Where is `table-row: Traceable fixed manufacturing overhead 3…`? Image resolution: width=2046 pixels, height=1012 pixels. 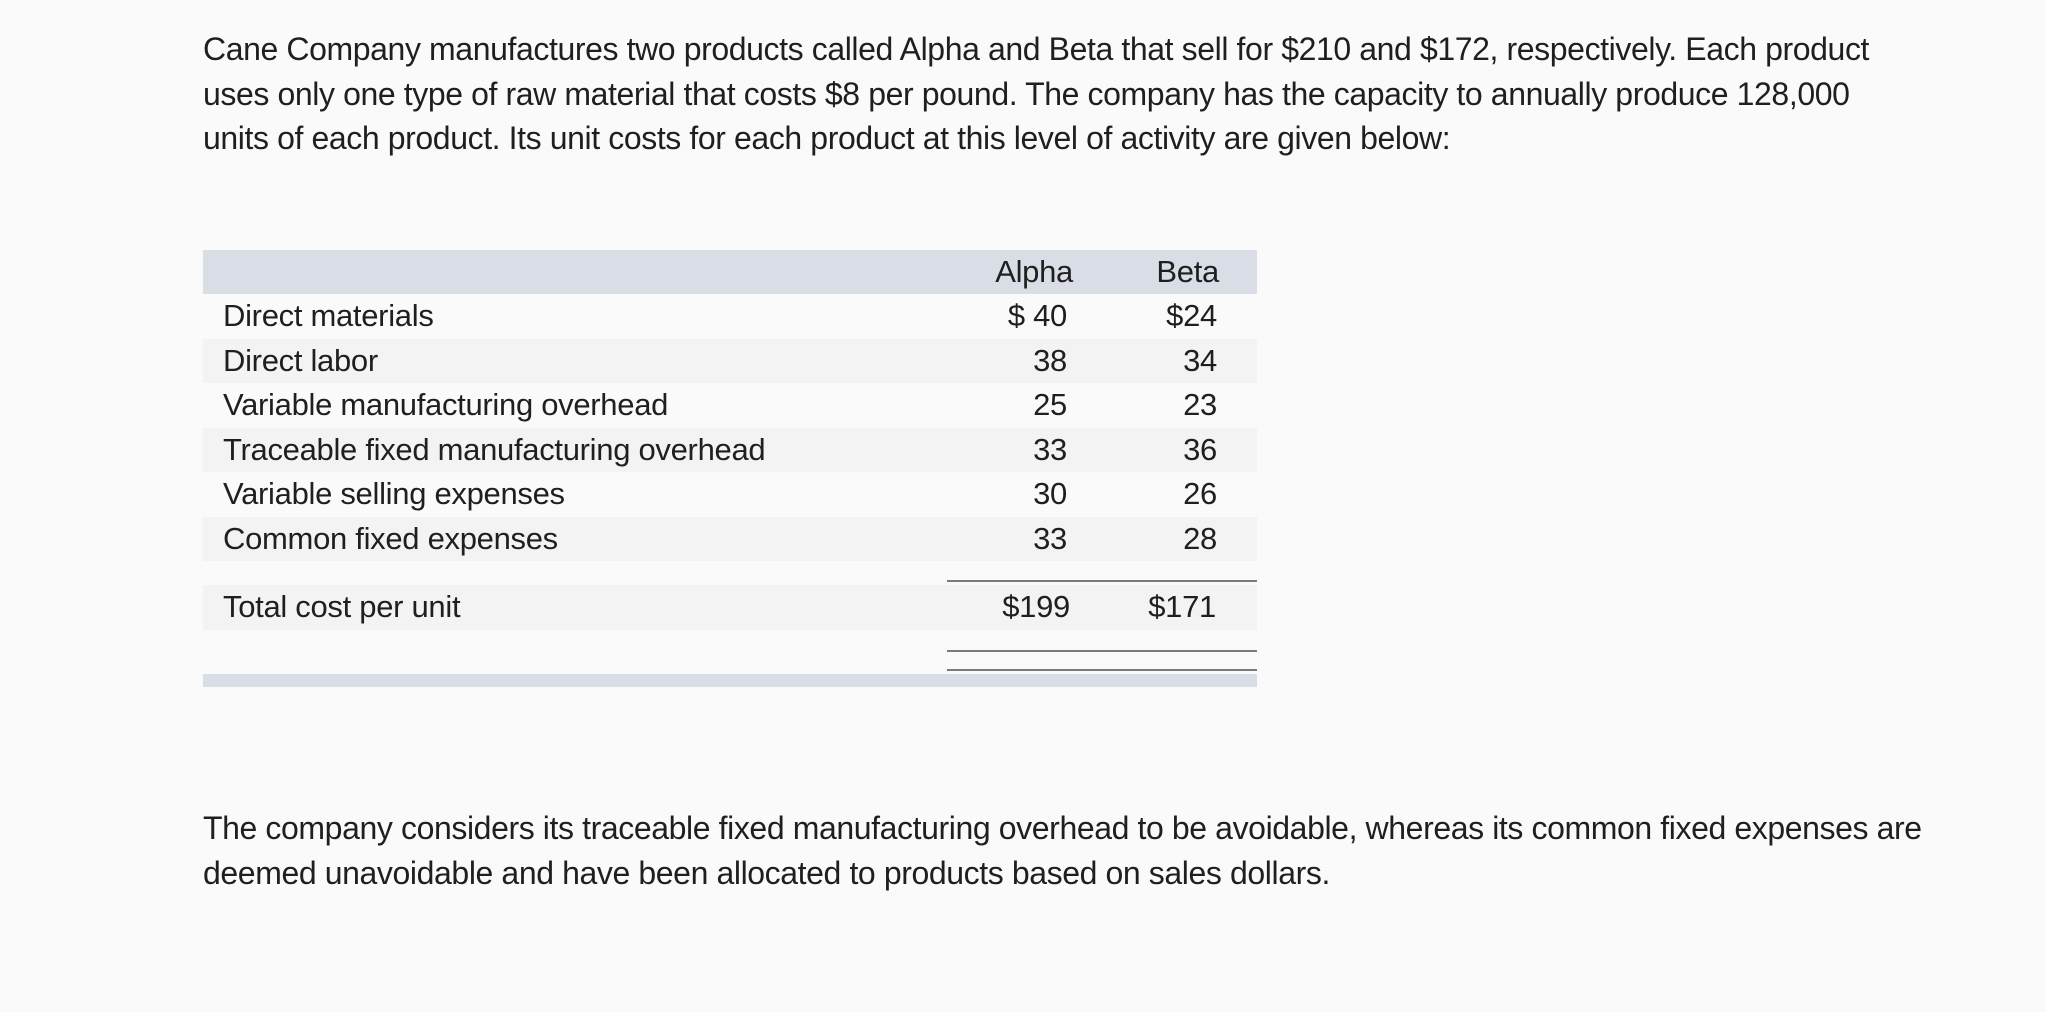
table-row: Traceable fixed manufacturing overhead 3… is located at coordinates (730, 449).